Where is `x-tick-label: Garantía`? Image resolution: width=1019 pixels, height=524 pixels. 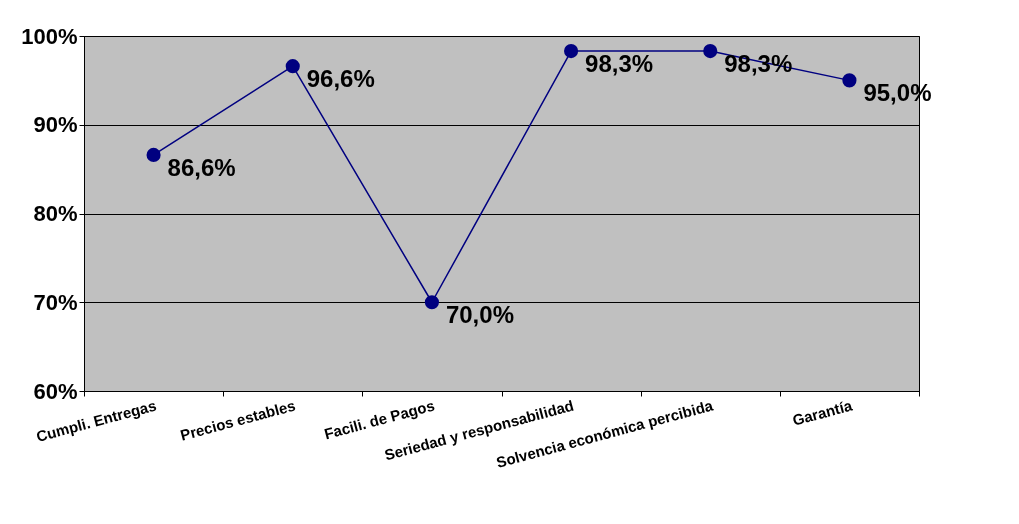
x-tick-label: Garantía is located at coordinates (822, 412).